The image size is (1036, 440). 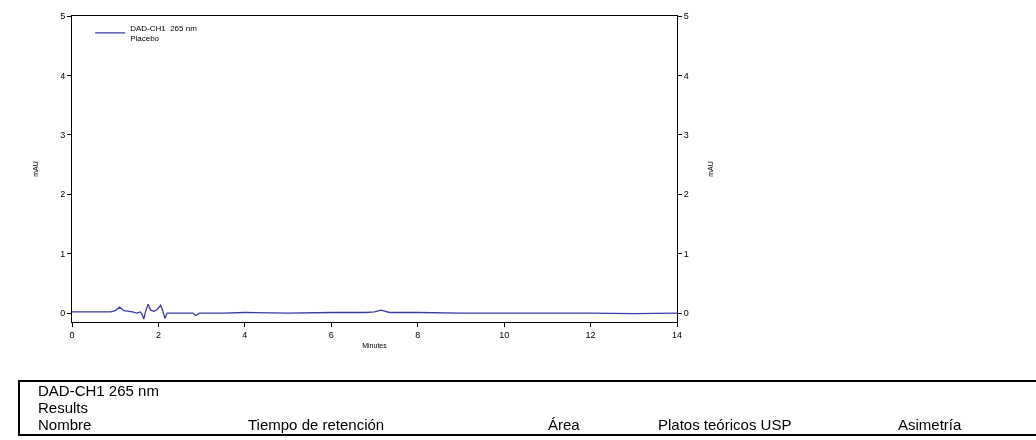 What do you see at coordinates (686, 194) in the screenshot?
I see `y2-tick-label: 2` at bounding box center [686, 194].